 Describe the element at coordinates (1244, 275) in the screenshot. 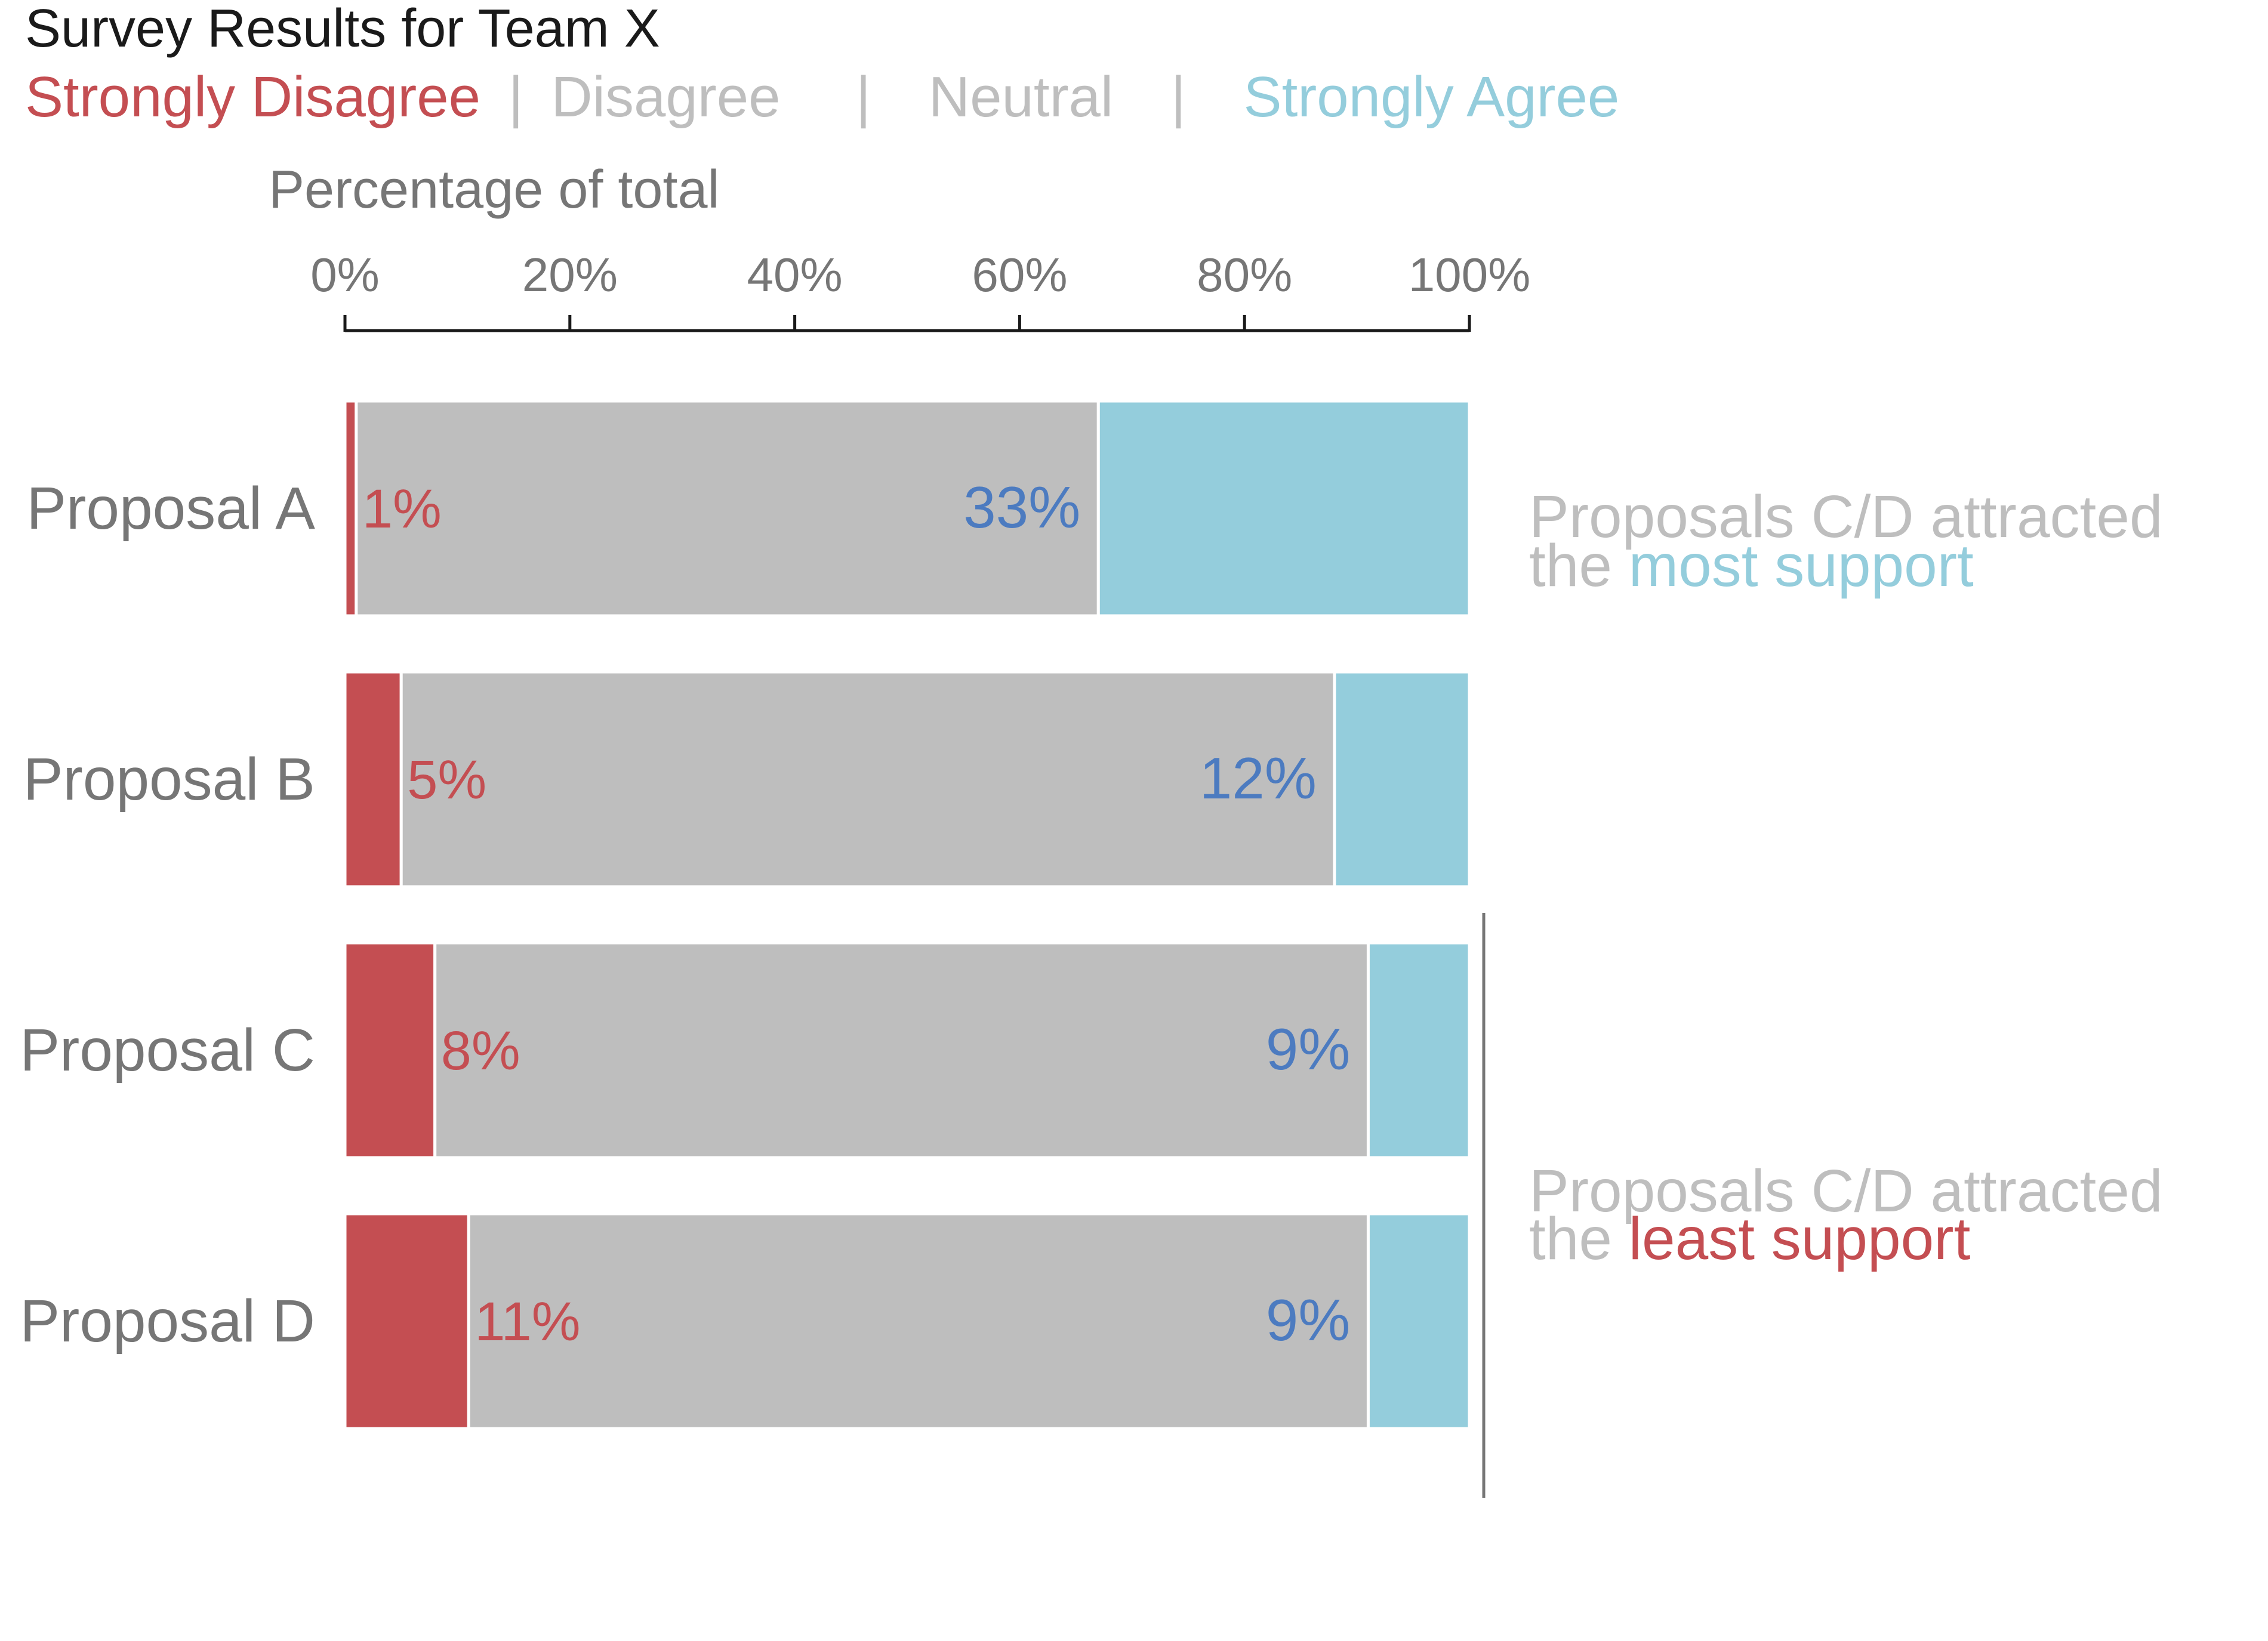

I see `x-tick-label: 80%` at that location.